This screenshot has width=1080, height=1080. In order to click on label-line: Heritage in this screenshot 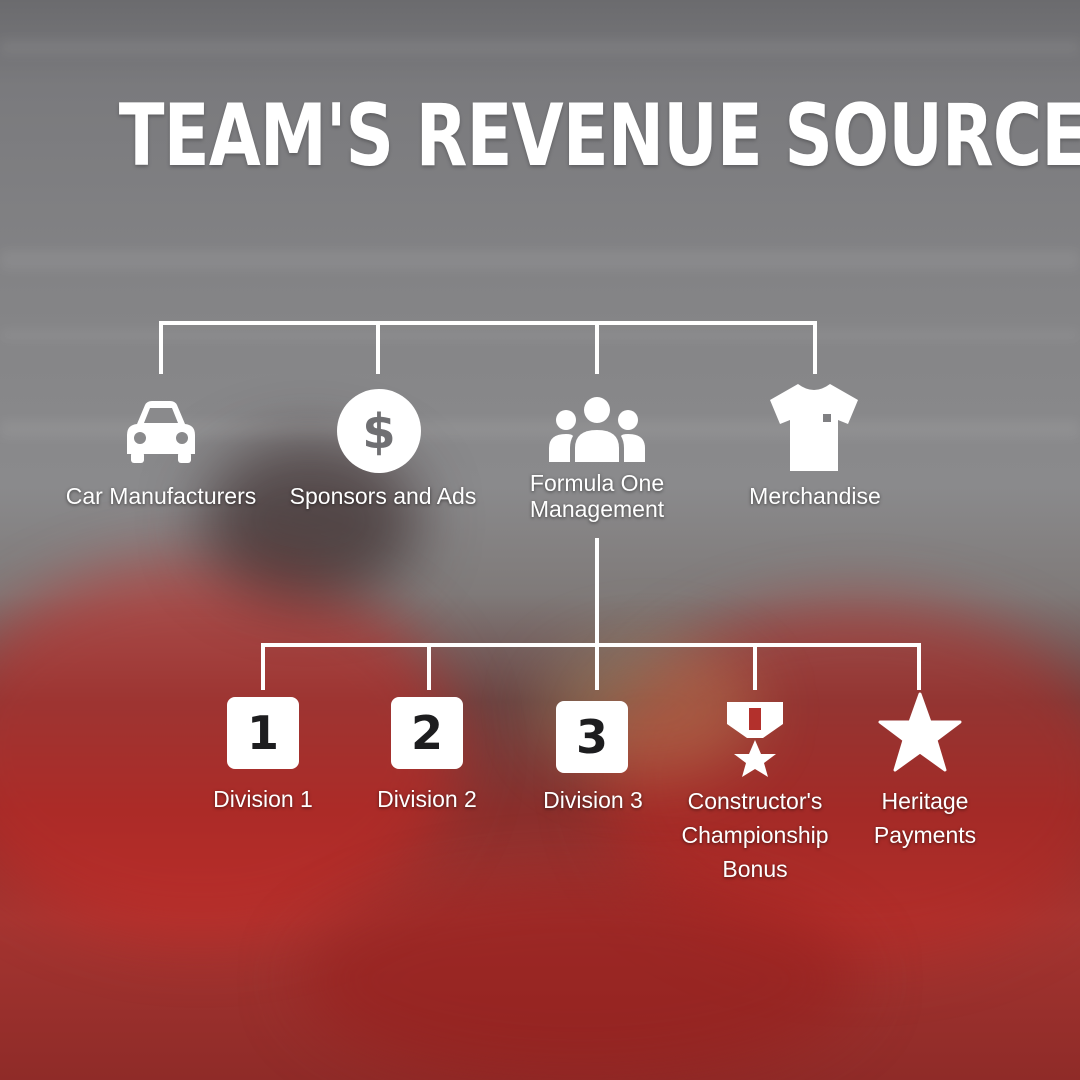, I will do `click(925, 801)`.